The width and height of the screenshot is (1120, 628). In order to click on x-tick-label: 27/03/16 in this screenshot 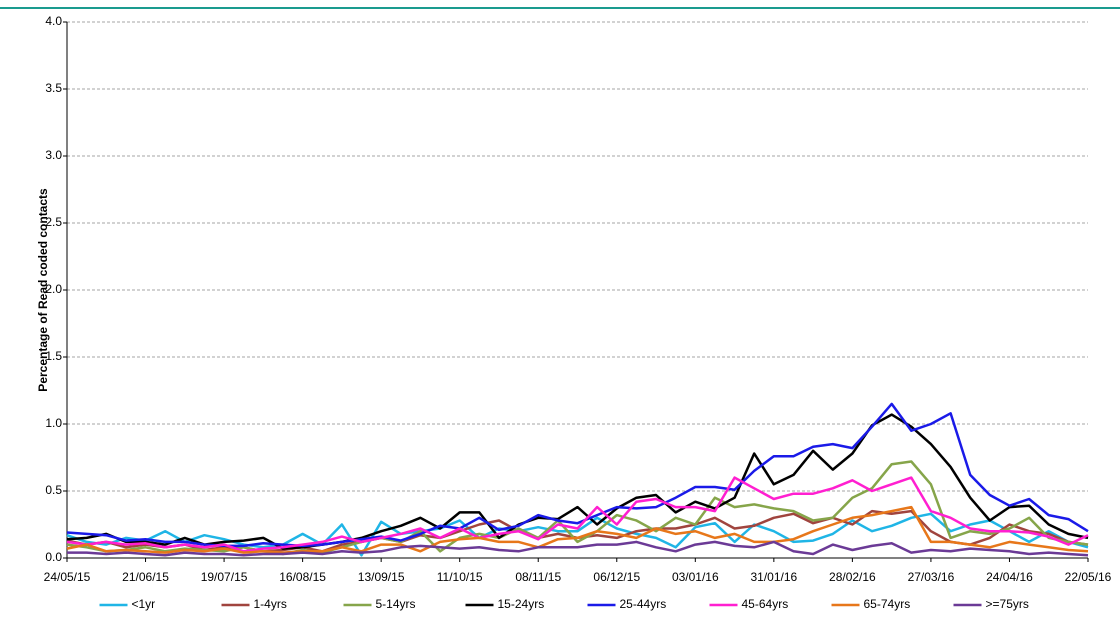, I will do `click(931, 577)`.